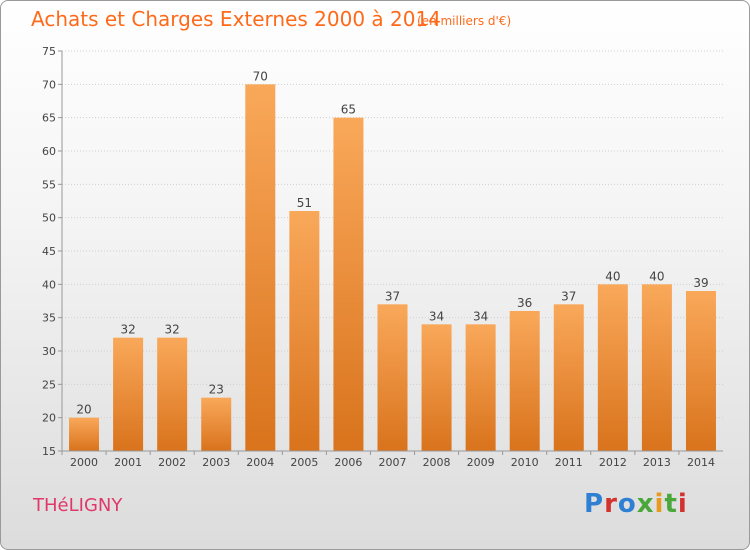 This screenshot has width=750, height=550. What do you see at coordinates (613, 462) in the screenshot?
I see `x-tick-label-2012: 2012` at bounding box center [613, 462].